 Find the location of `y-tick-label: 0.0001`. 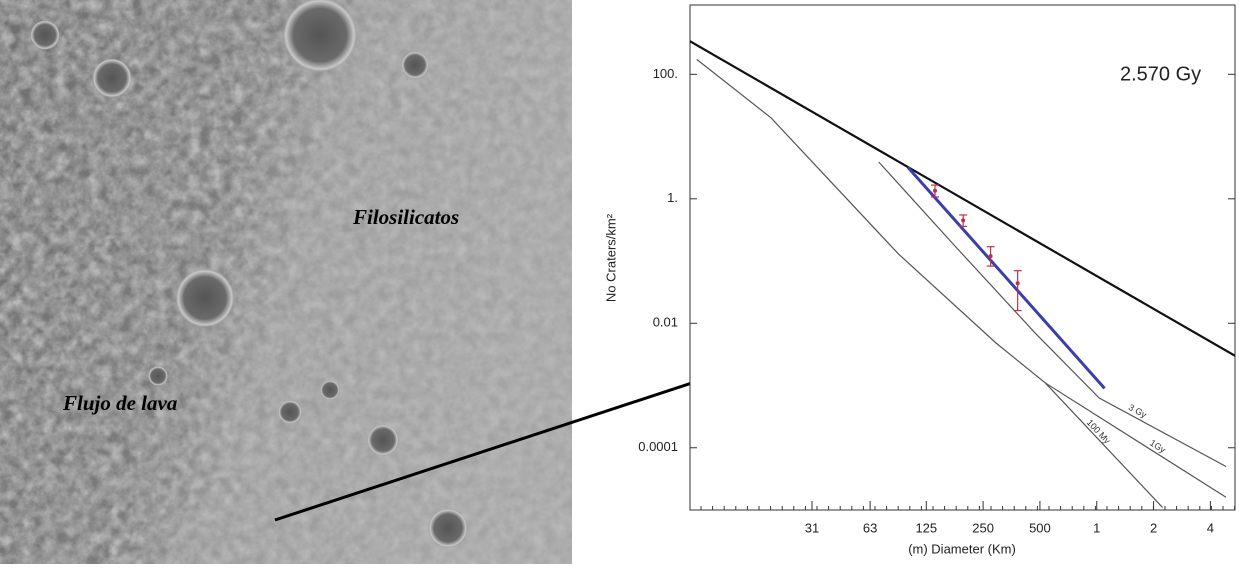

y-tick-label: 0.0001 is located at coordinates (658, 446).